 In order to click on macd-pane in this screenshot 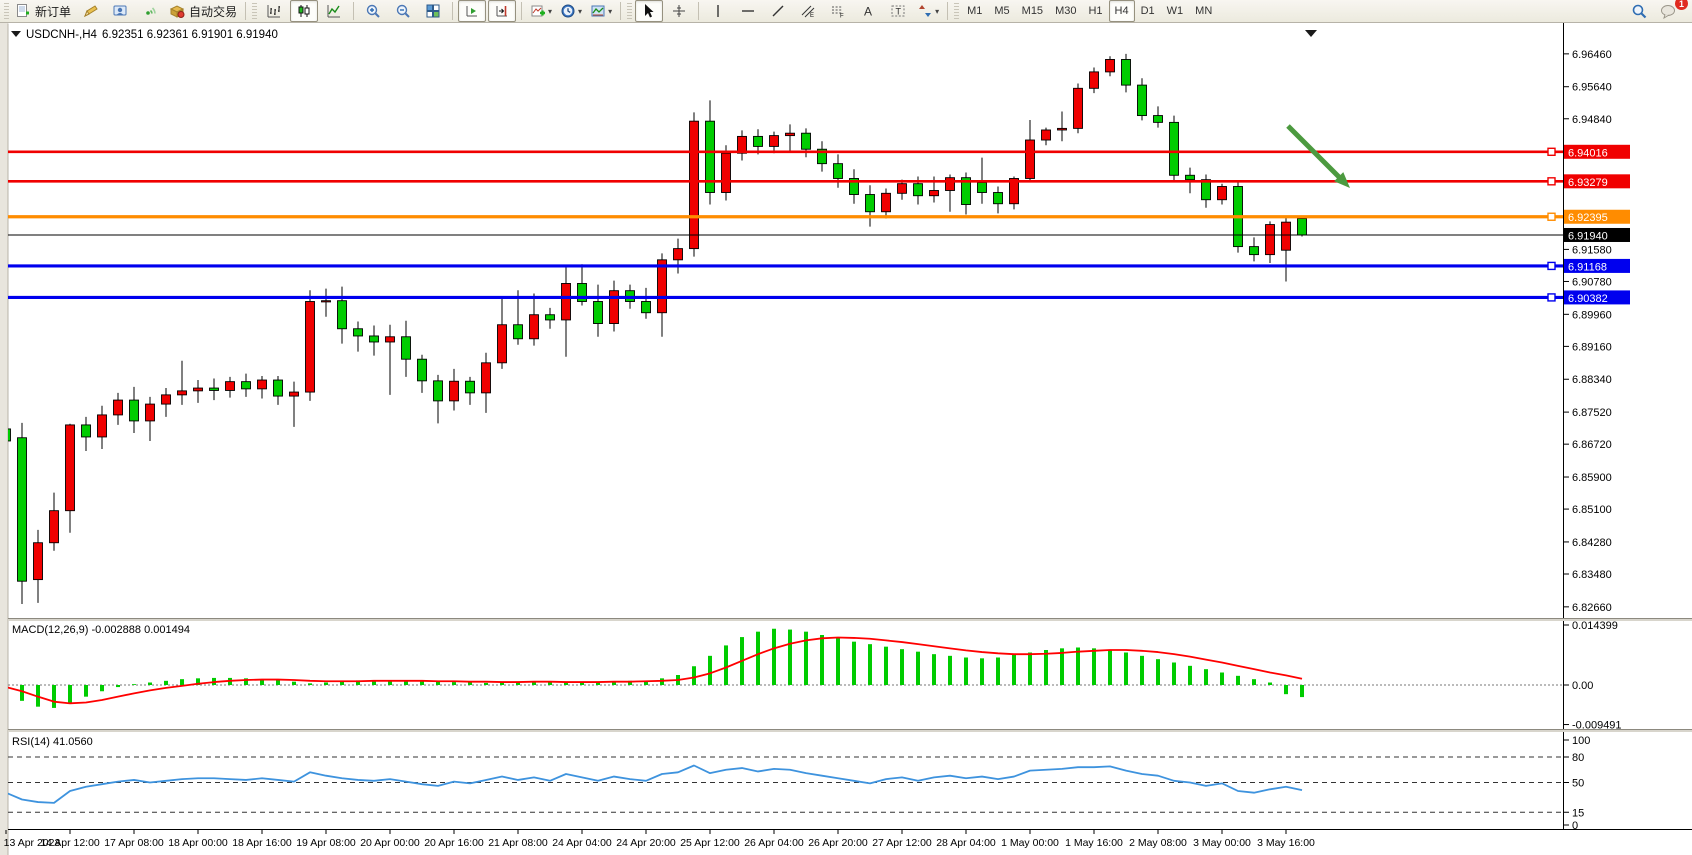, I will do `click(783, 668)`.